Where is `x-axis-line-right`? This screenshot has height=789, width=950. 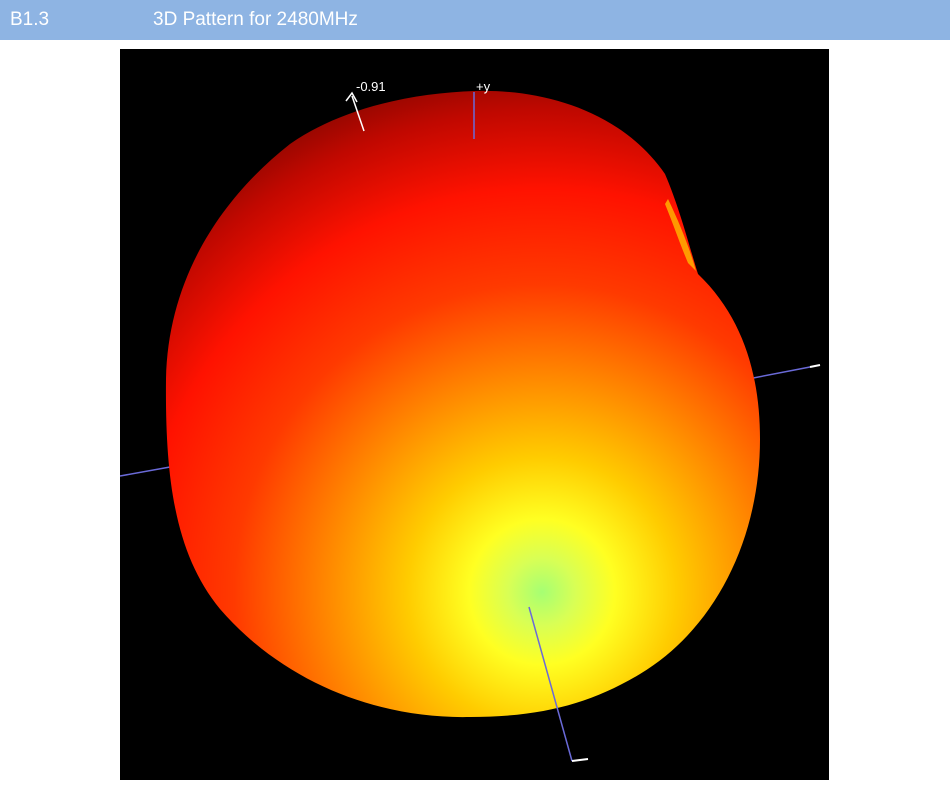 x-axis-line-right is located at coordinates (779, 373).